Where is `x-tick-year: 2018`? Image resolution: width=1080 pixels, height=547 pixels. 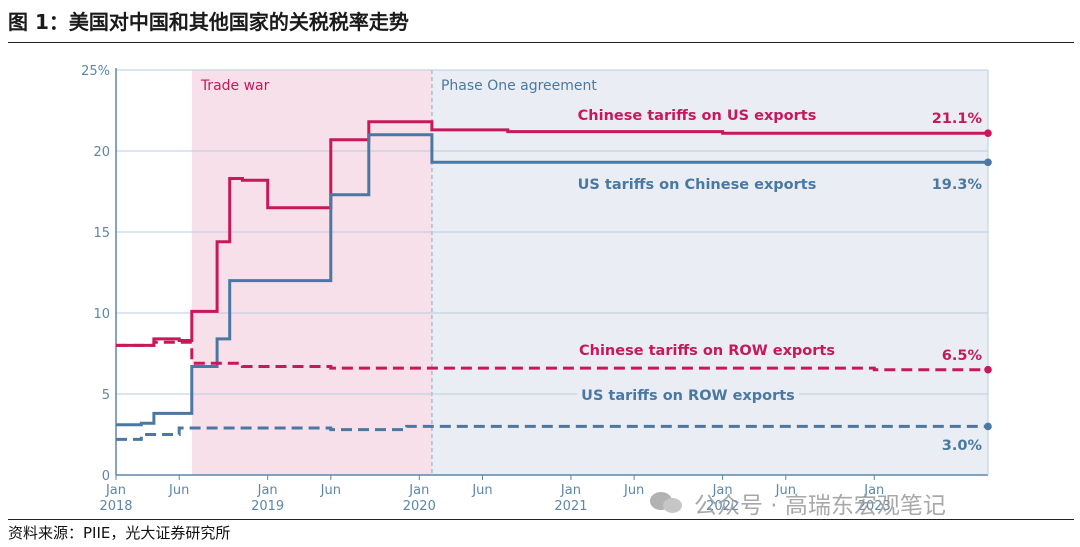 x-tick-year: 2018 is located at coordinates (115, 506).